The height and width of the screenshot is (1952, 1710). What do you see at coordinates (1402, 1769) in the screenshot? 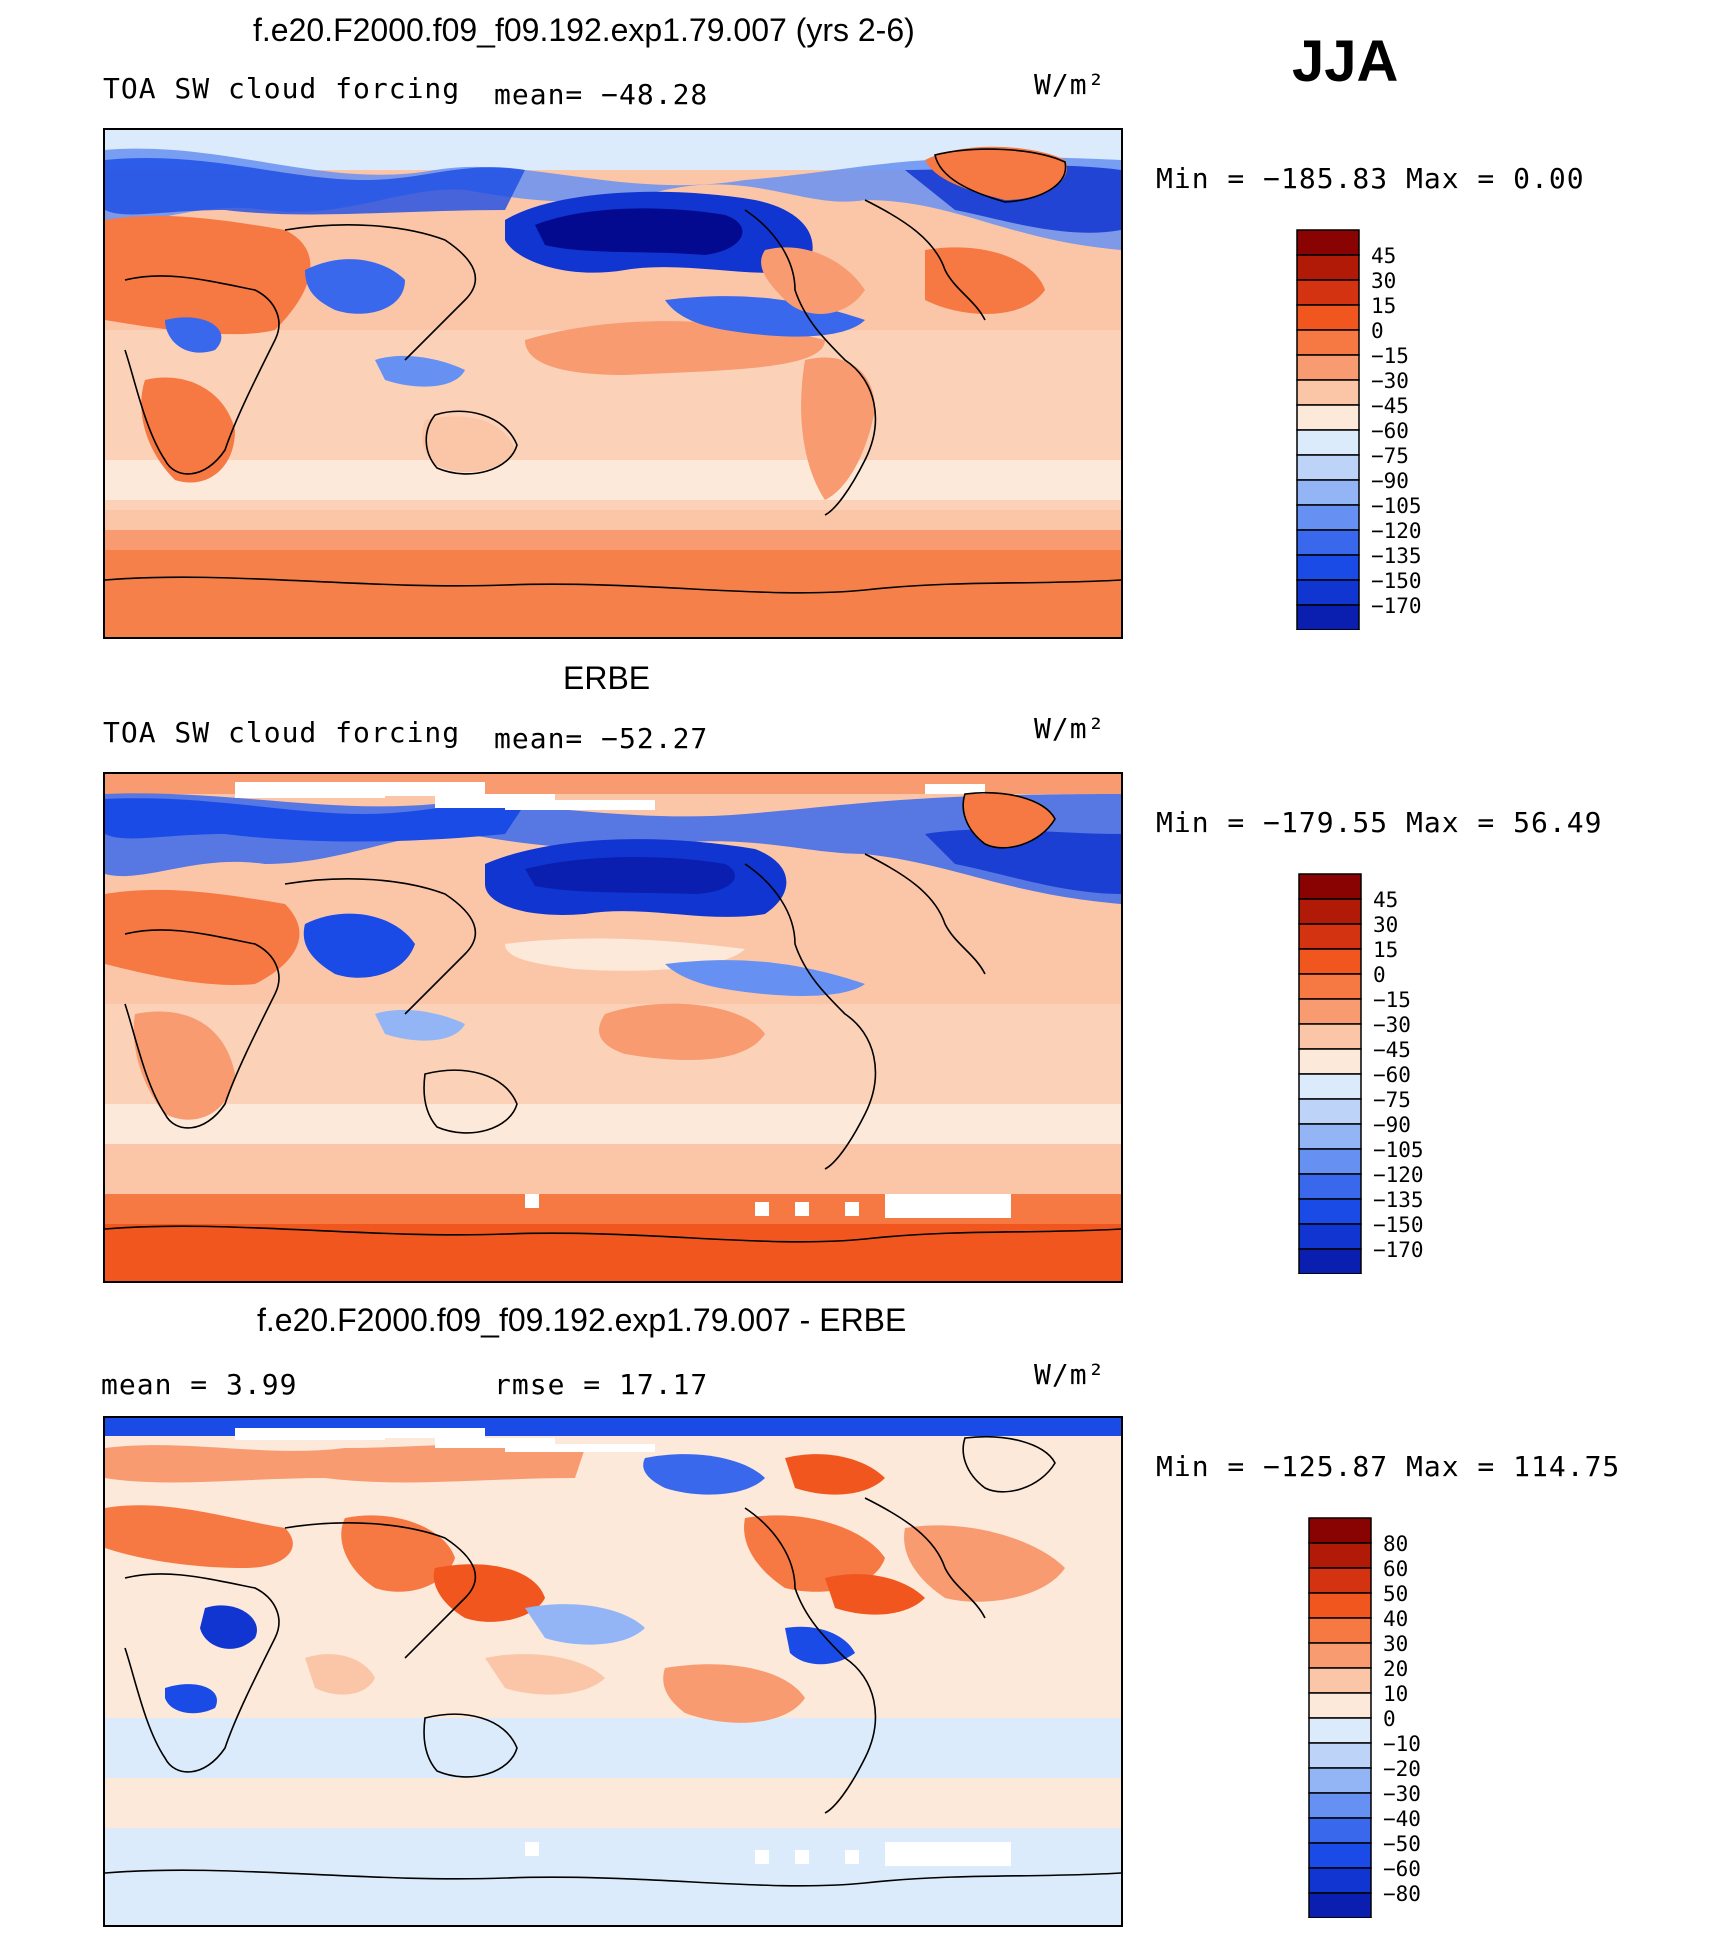
I see `colorbar-tick-label: −20` at bounding box center [1402, 1769].